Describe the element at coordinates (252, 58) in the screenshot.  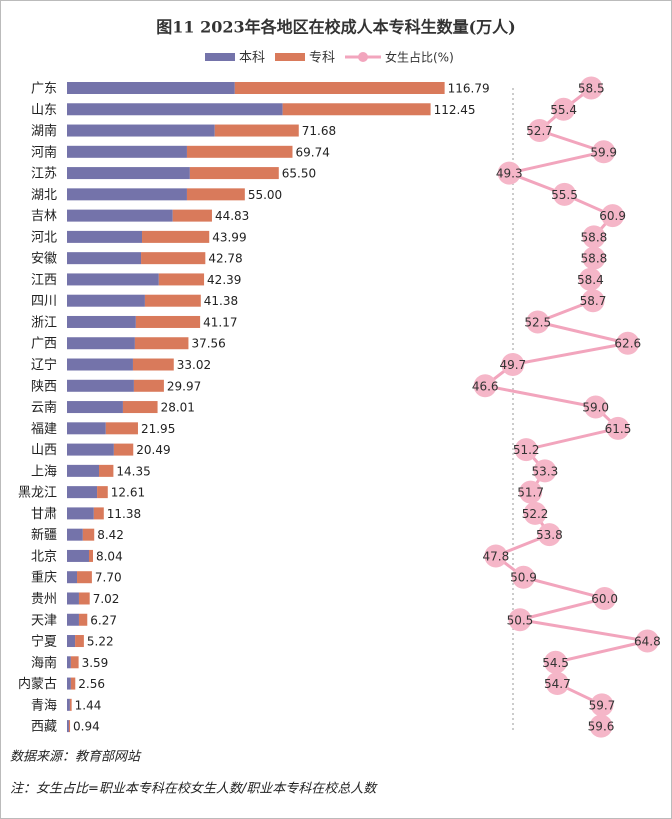
I see `legend-label: 本科` at that location.